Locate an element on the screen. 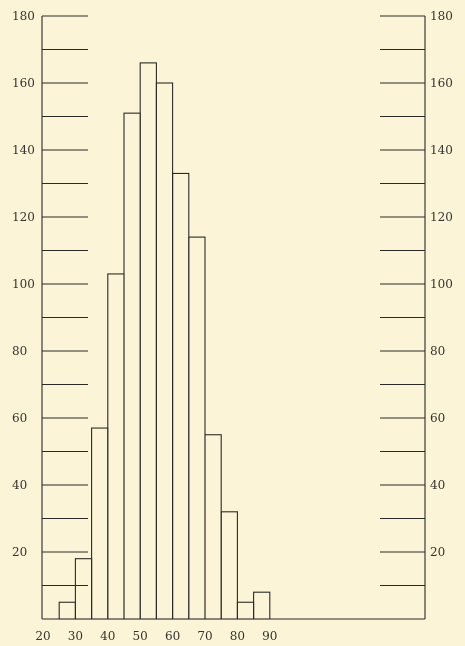  y-tick-label-right: 140 is located at coordinates (441, 150).